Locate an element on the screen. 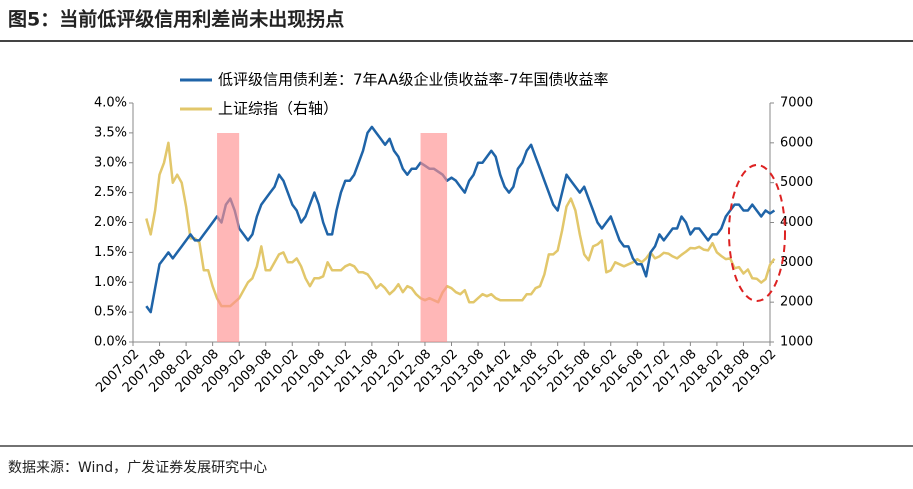  chart-title: 图5：当前低评级信用利差尚未出现拐点 is located at coordinates (176, 19).